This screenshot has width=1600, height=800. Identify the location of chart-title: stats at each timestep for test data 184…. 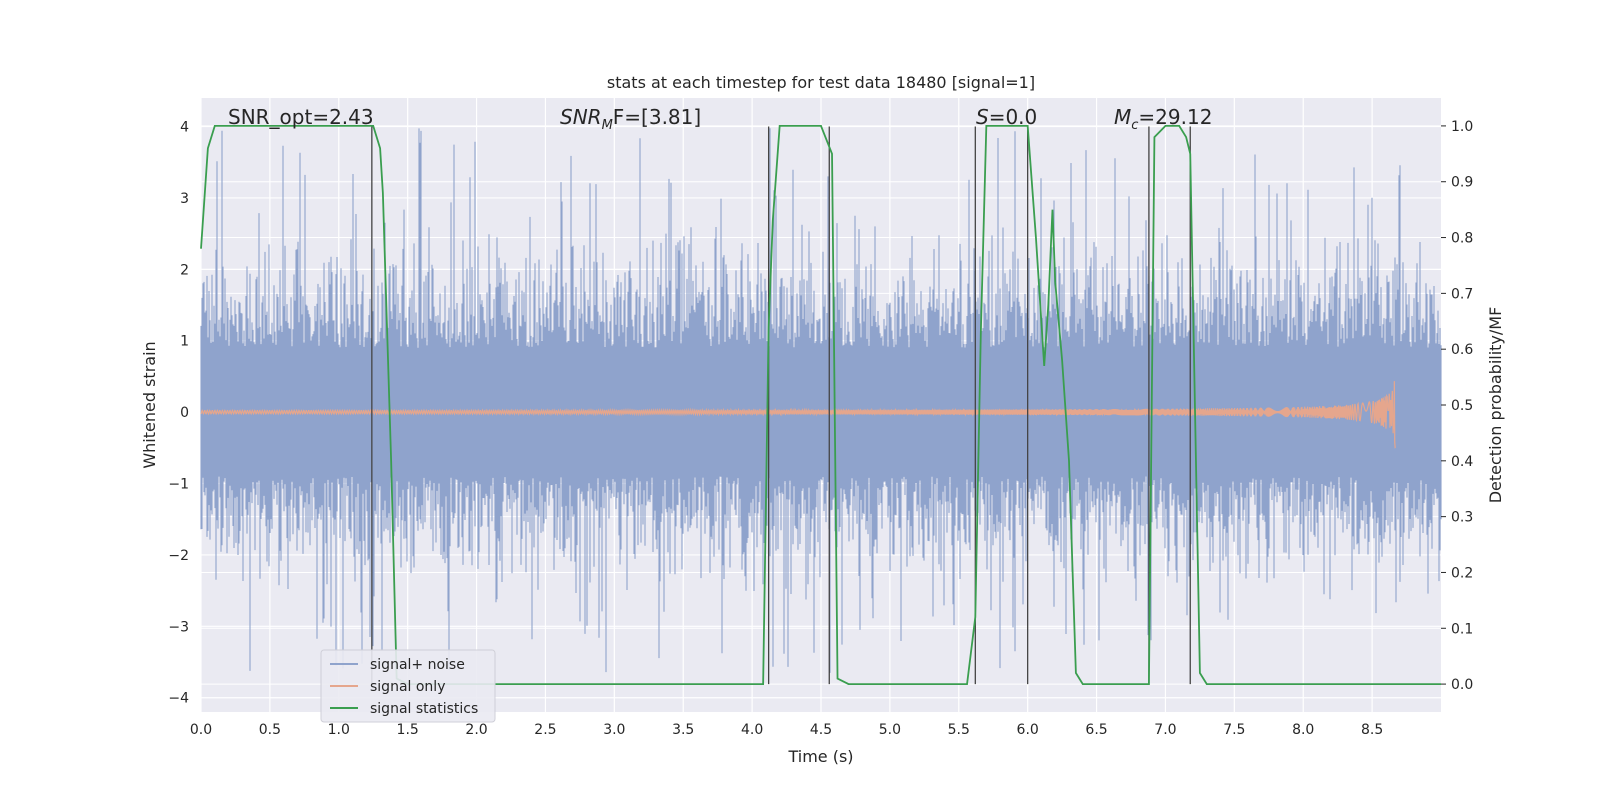
(821, 82).